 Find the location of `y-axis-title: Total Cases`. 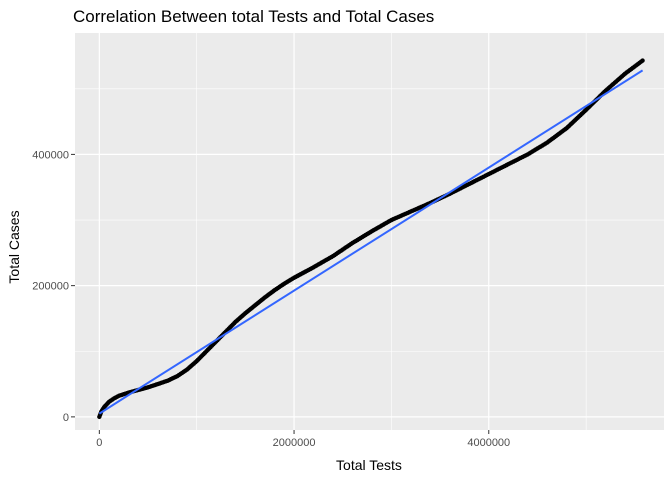

y-axis-title: Total Cases is located at coordinates (14, 246).